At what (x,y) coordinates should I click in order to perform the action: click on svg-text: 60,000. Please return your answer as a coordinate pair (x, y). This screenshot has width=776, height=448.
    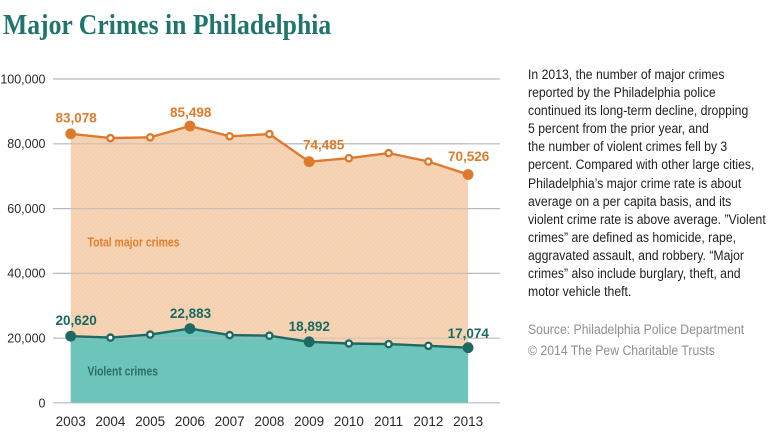
    Looking at the image, I should click on (26, 209).